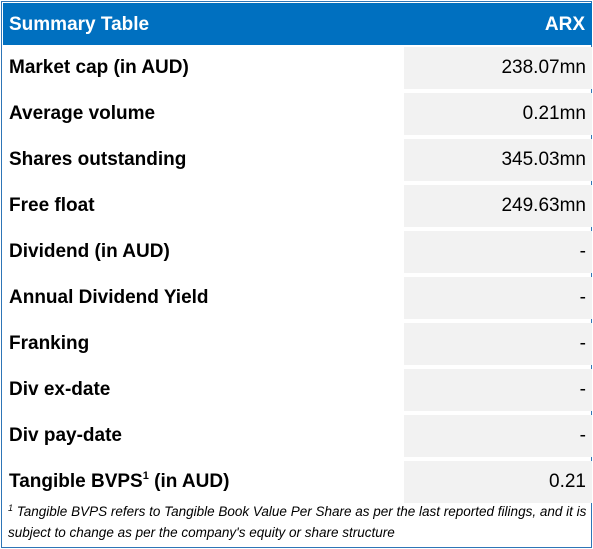 Image resolution: width=593 pixels, height=549 pixels. I want to click on row-label: Dividend (in AUD), so click(202, 252).